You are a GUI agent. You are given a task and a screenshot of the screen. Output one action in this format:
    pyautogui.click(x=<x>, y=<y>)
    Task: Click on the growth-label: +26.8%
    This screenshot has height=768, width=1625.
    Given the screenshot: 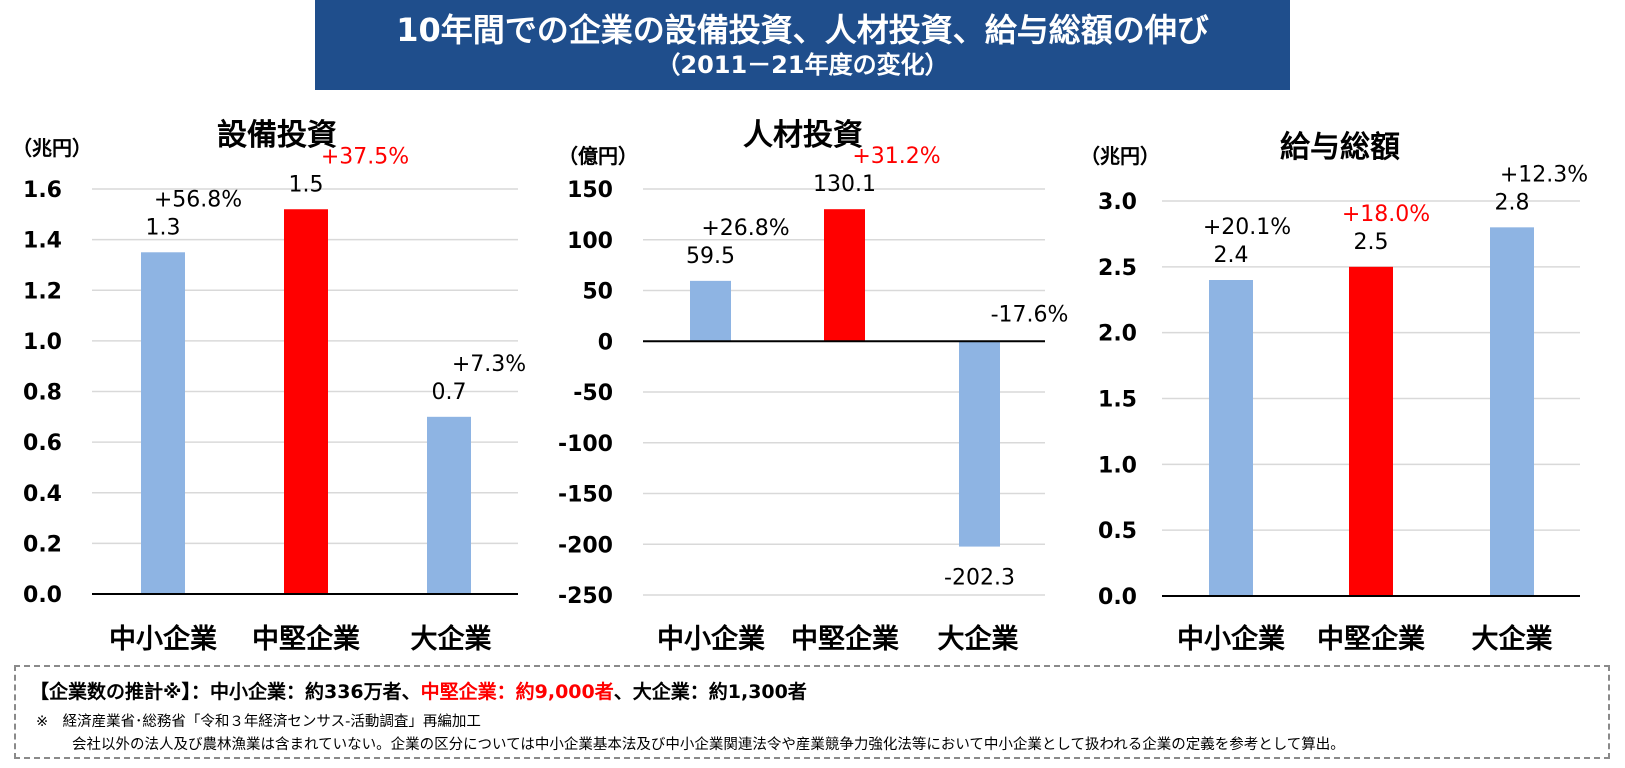 What is the action you would take?
    pyautogui.click(x=745, y=228)
    